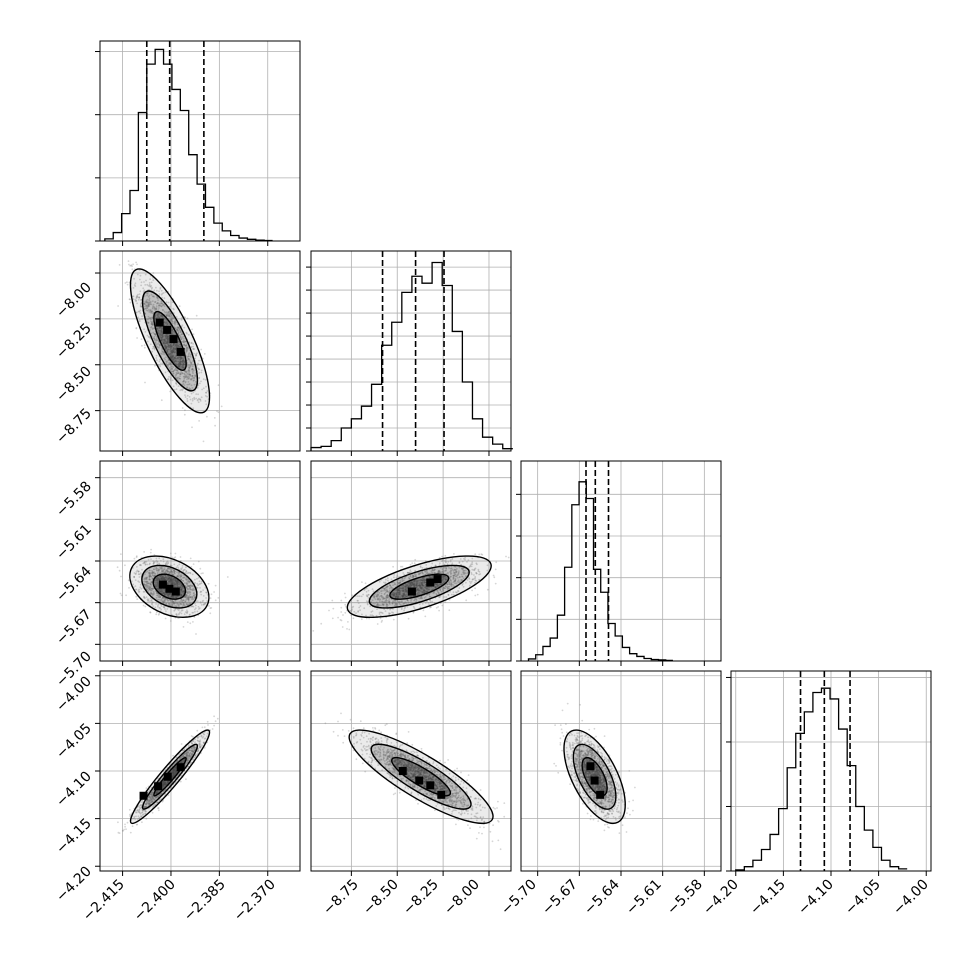  What do you see at coordinates (180, 351) in the screenshot?
I see `density-cell` at bounding box center [180, 351].